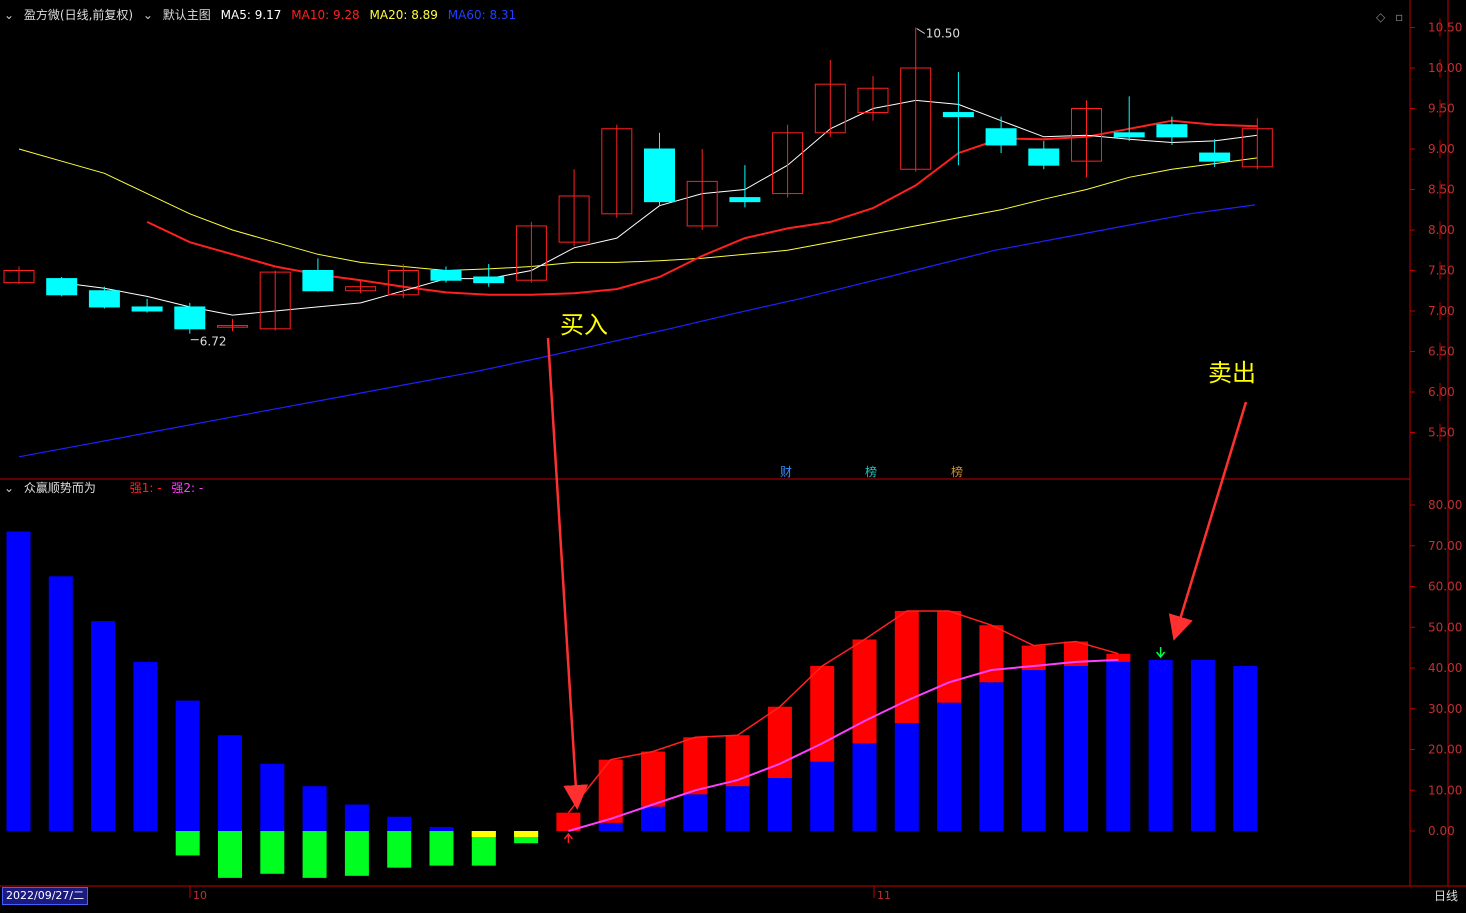 This screenshot has width=1466, height=913. Describe the element at coordinates (1445, 668) in the screenshot. I see `indicator-tick-label: 40.00` at that location.